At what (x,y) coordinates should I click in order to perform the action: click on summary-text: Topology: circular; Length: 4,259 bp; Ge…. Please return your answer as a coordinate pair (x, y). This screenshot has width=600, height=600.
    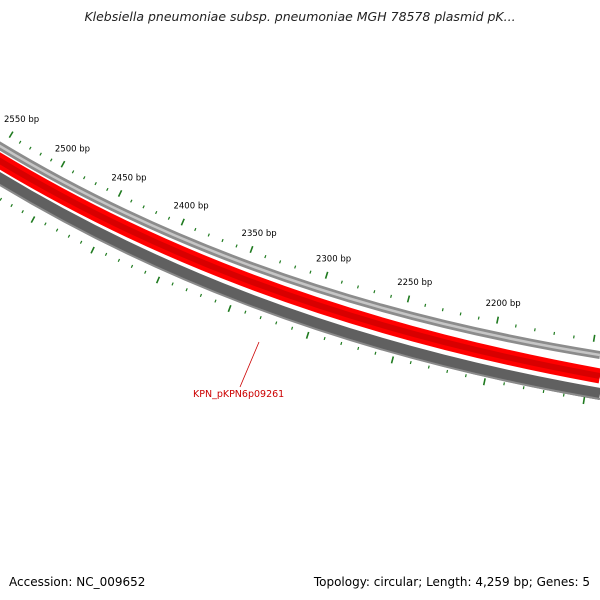
    Looking at the image, I should click on (451, 582).